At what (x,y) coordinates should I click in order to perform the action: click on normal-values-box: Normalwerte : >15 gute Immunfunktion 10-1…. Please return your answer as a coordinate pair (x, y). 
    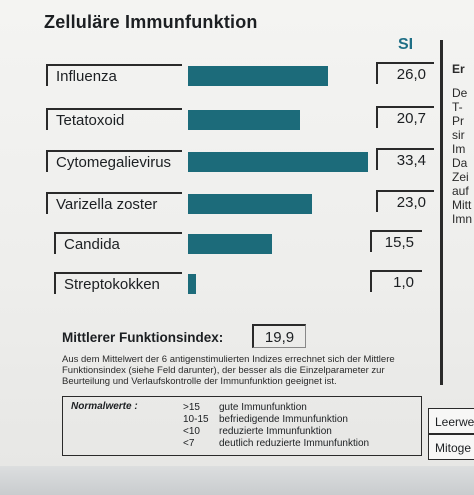
    Looking at the image, I should click on (242, 426).